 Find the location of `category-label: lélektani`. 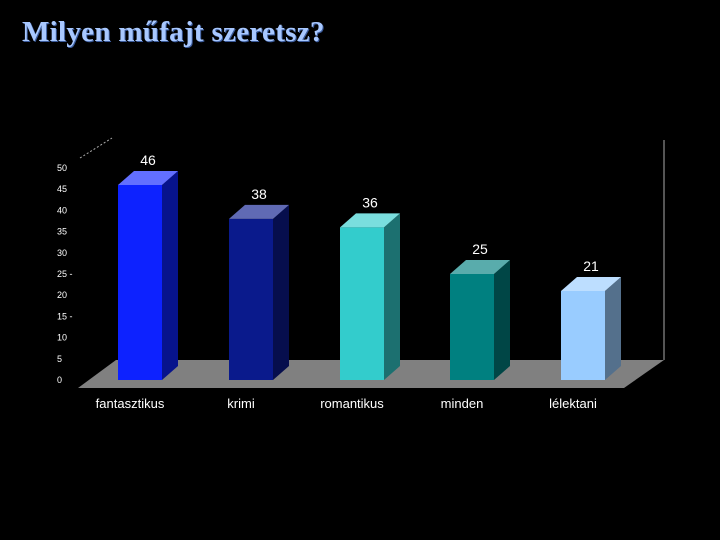

category-label: lélektani is located at coordinates (573, 403).